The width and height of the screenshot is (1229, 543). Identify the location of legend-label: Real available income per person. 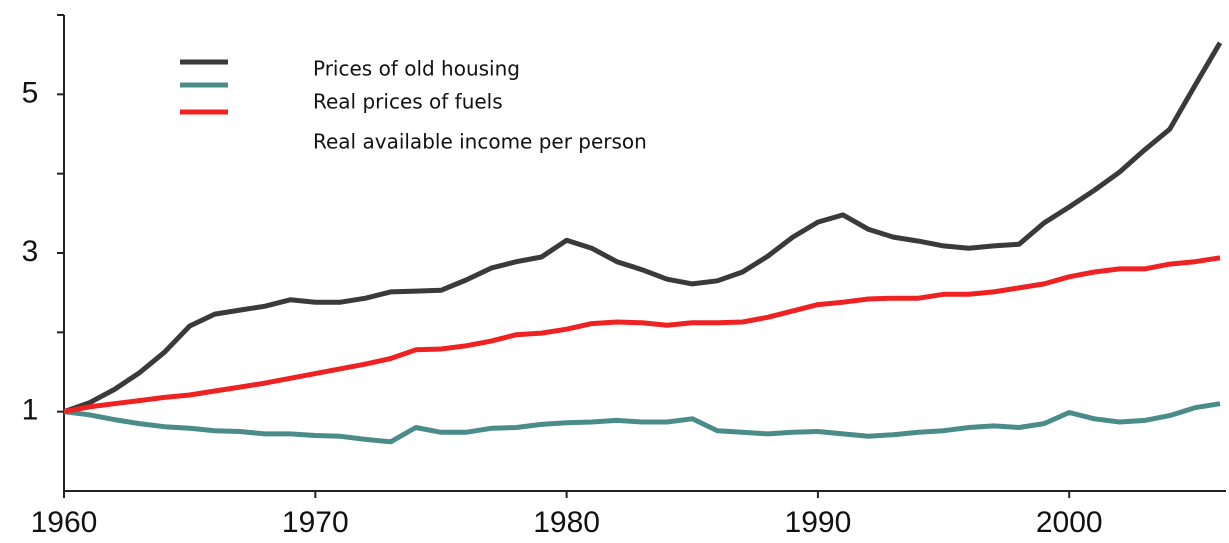
(480, 142).